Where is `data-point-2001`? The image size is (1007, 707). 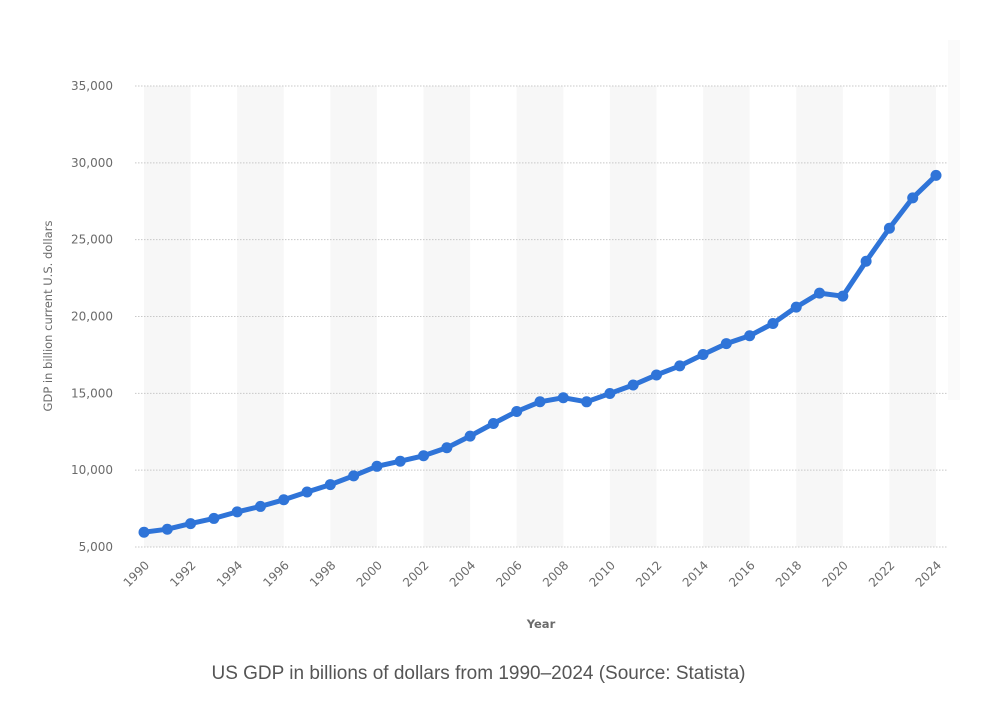
data-point-2001 is located at coordinates (400, 461).